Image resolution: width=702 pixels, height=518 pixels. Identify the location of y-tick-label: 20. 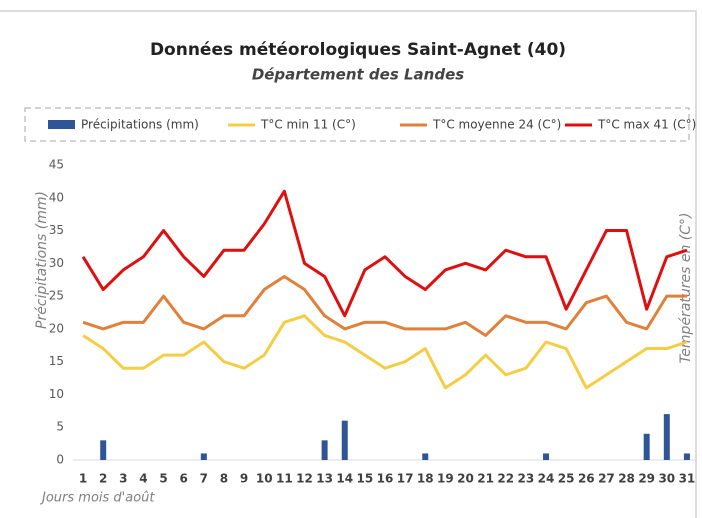
(56, 328).